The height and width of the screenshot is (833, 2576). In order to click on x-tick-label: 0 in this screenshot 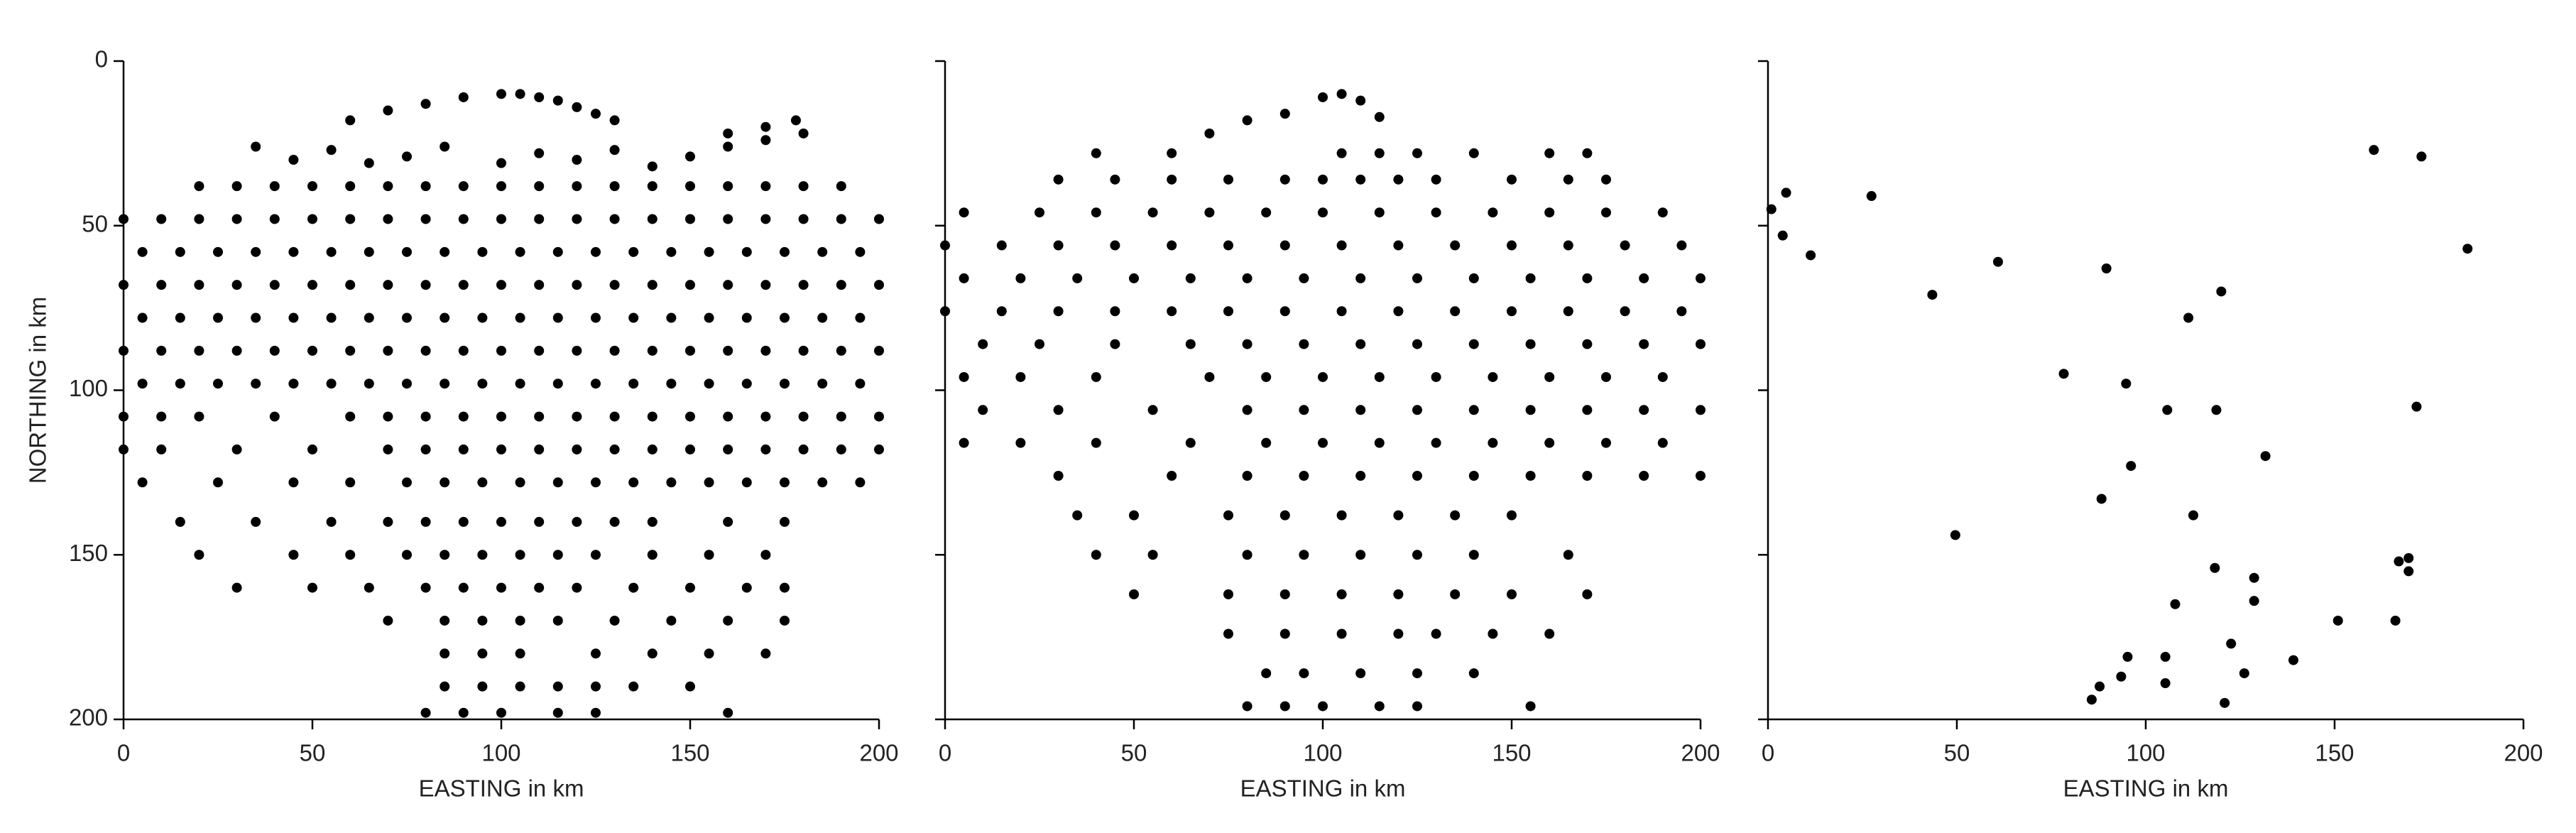, I will do `click(123, 753)`.